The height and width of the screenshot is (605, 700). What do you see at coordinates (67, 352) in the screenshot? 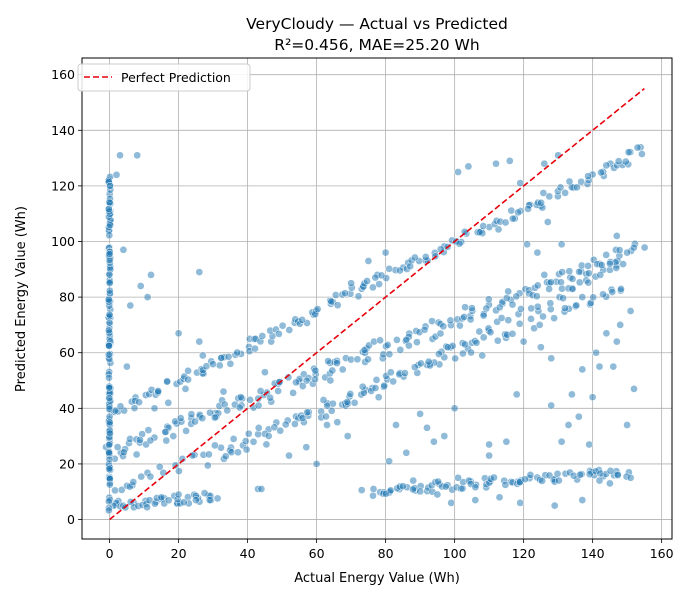
I see `y-tick-label: 60` at bounding box center [67, 352].